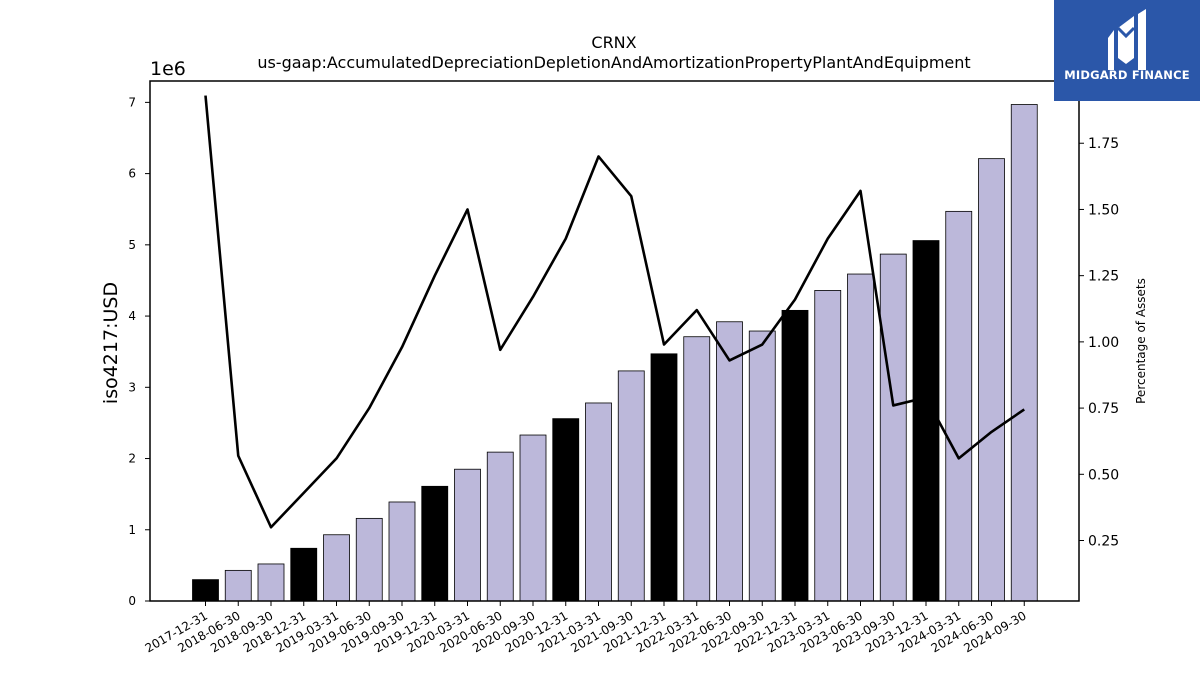  Describe the element at coordinates (132, 530) in the screenshot. I see `y-tick-label: 1` at that location.